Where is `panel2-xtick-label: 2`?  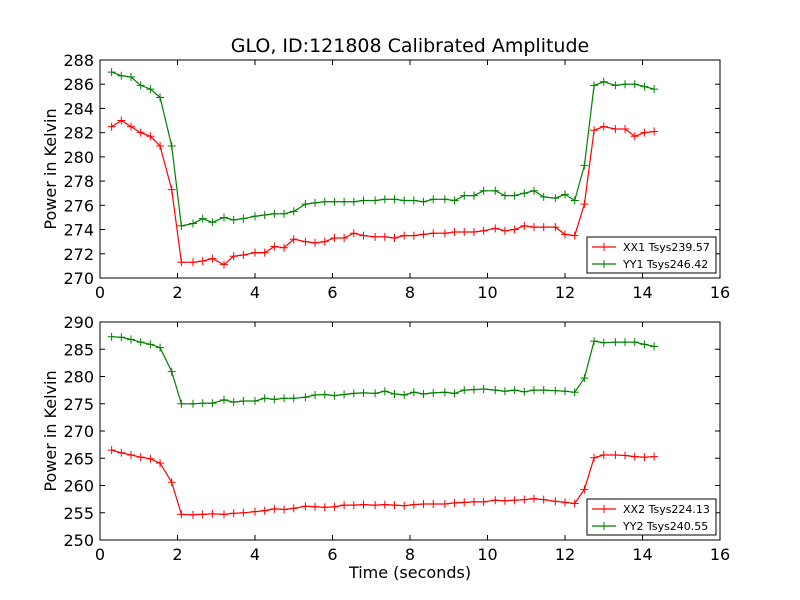 panel2-xtick-label: 2 is located at coordinates (177, 554).